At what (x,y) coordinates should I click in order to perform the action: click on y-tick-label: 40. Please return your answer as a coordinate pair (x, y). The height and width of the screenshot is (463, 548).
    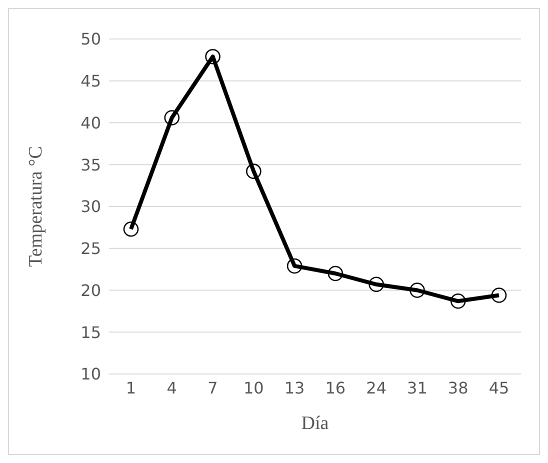
    Looking at the image, I should click on (90, 122).